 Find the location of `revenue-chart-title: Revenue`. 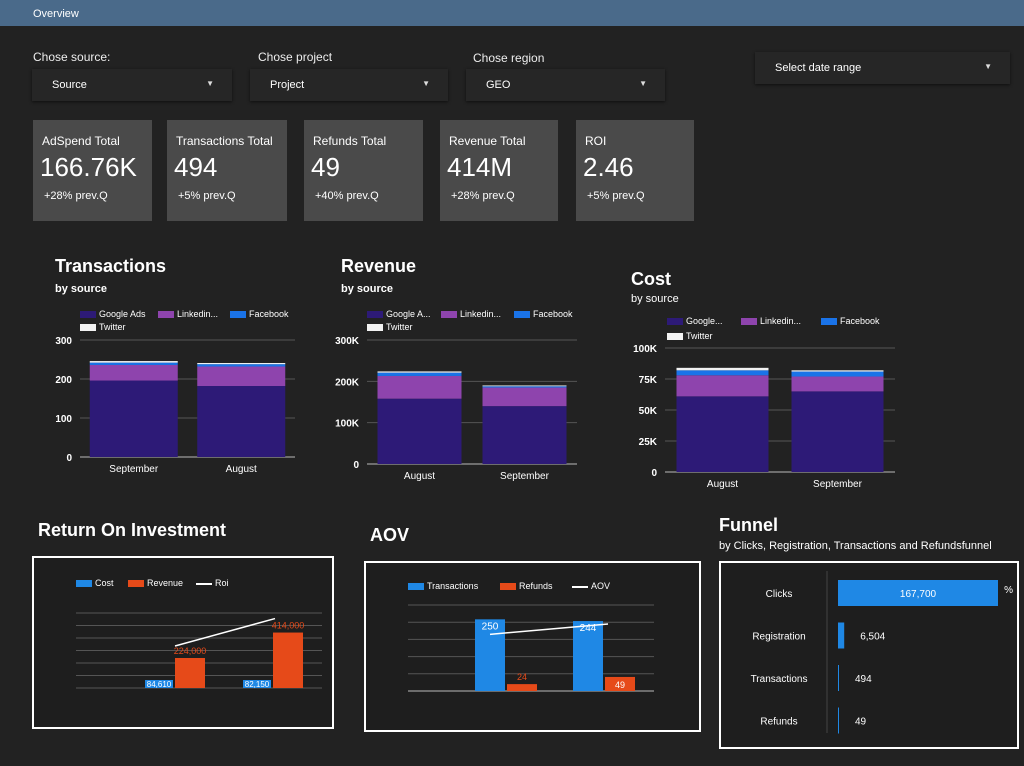

revenue-chart-title: Revenue is located at coordinates (379, 266).